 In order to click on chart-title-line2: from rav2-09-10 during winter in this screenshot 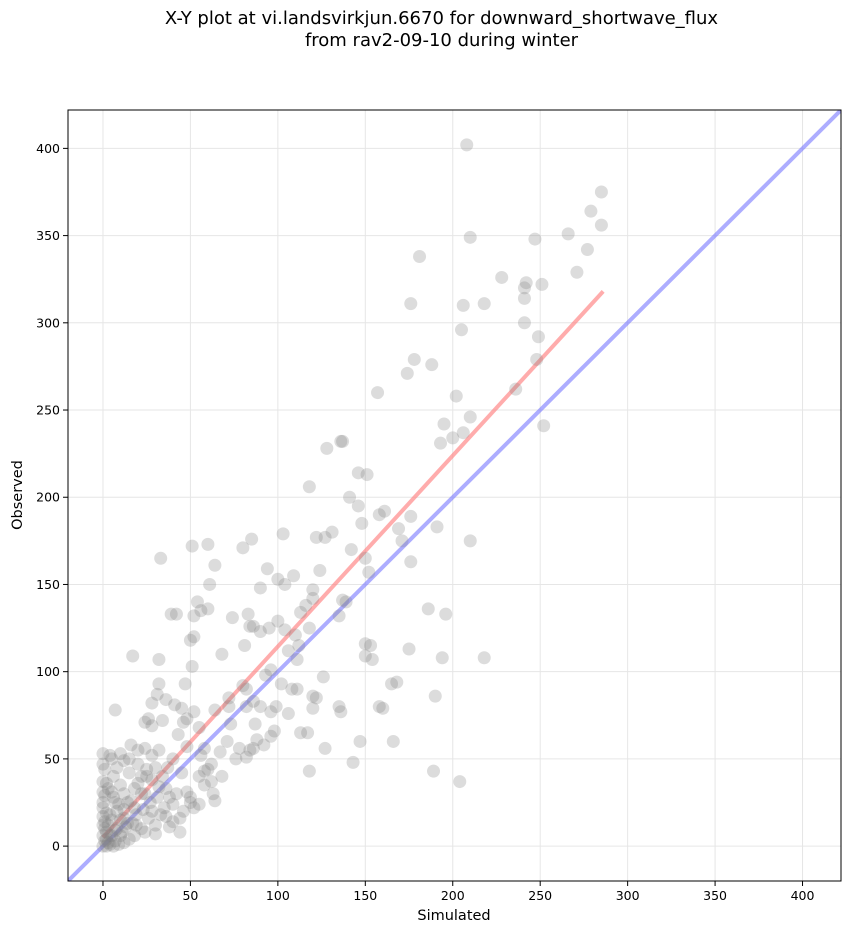, I will do `click(441, 40)`.